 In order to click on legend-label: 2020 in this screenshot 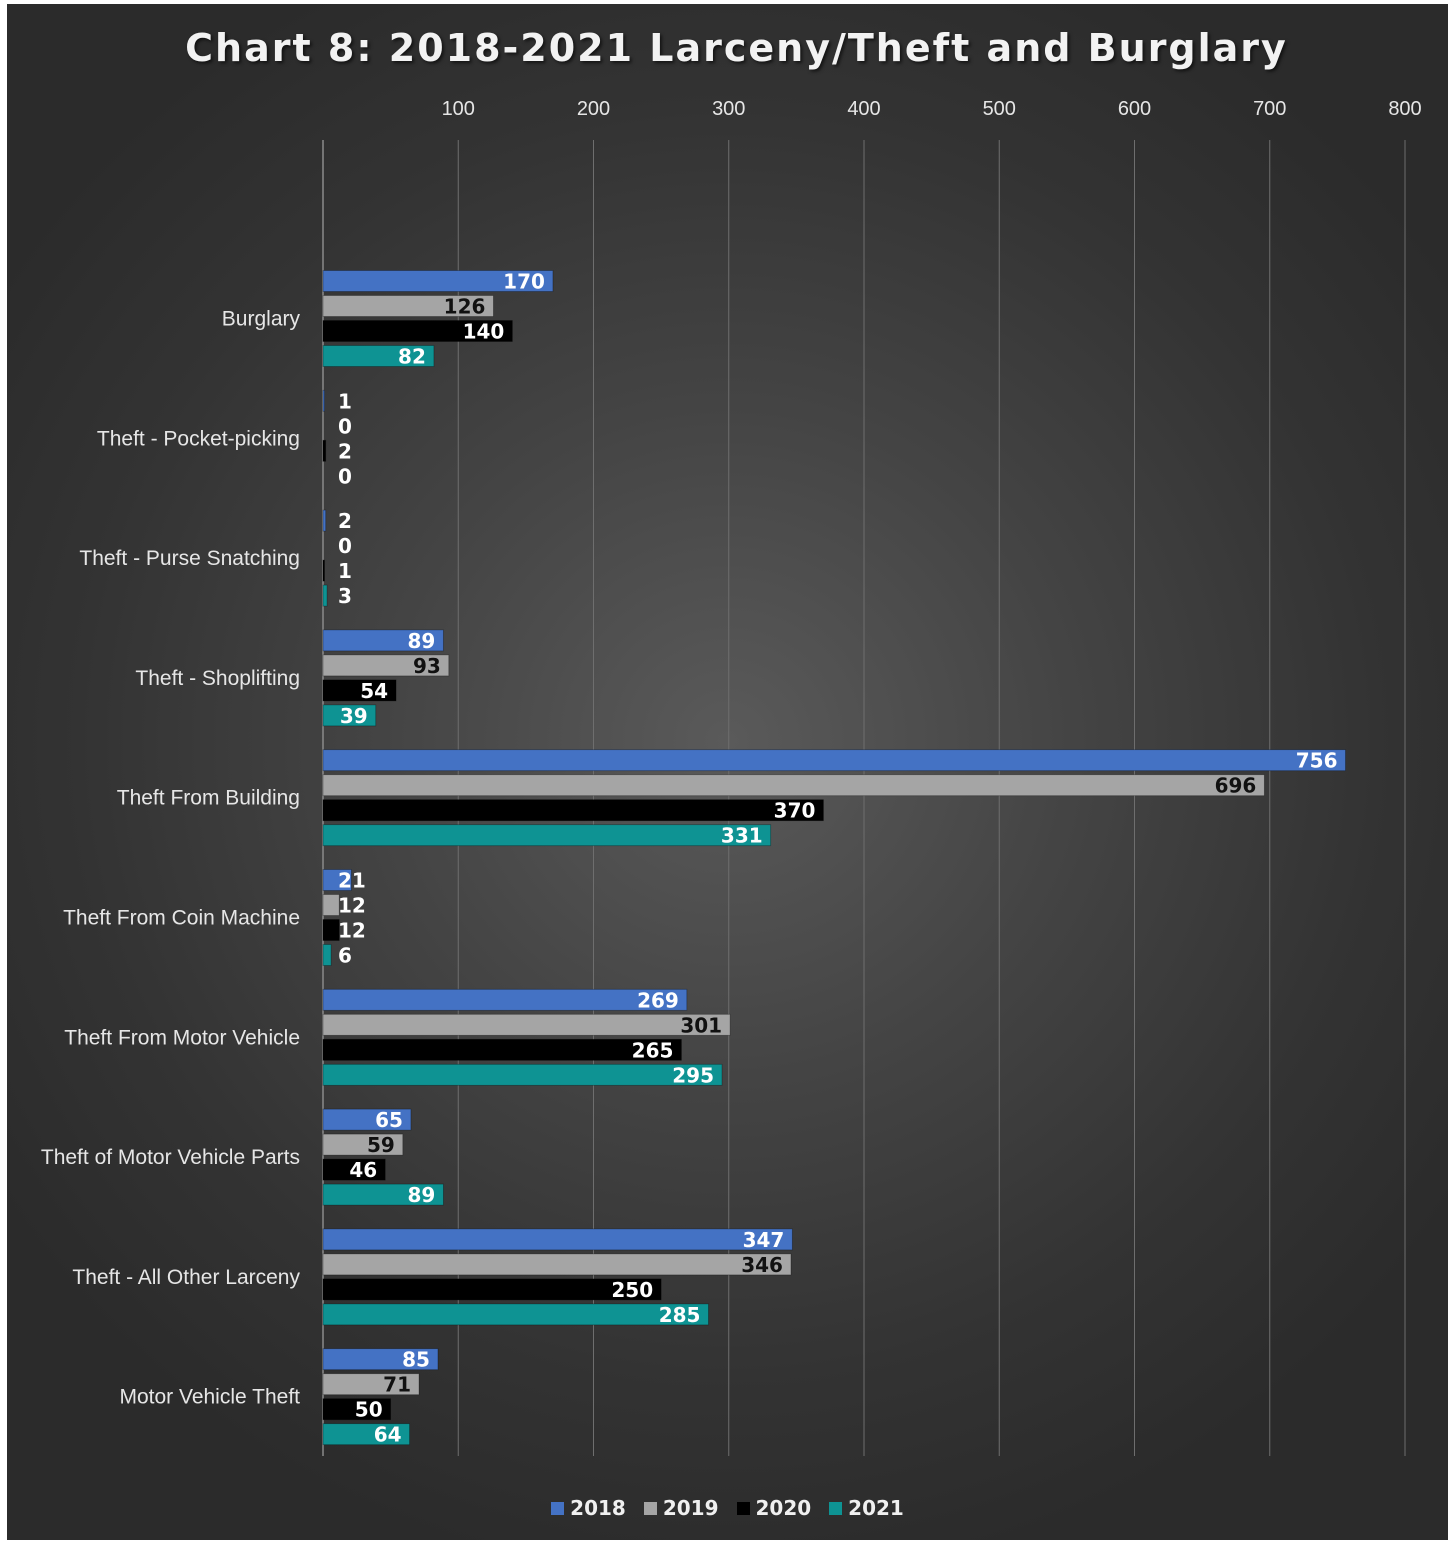, I will do `click(783, 1508)`.